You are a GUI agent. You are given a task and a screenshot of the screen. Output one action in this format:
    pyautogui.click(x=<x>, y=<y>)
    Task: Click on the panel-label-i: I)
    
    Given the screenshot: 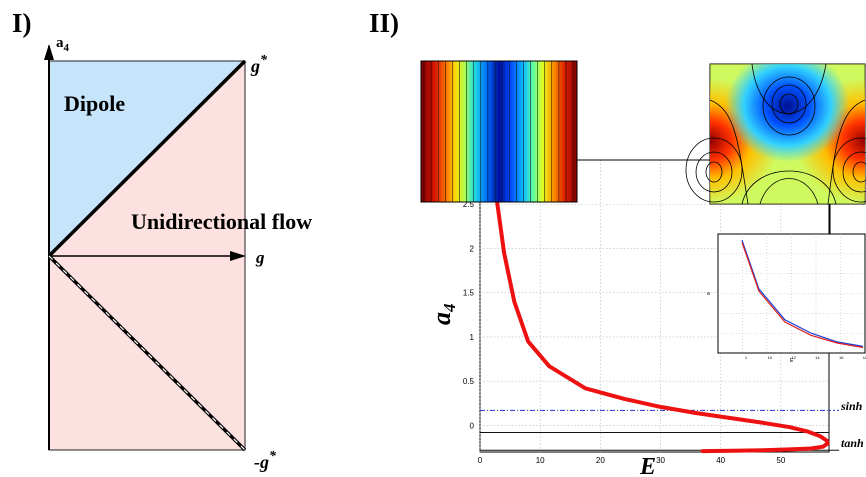 What is the action you would take?
    pyautogui.click(x=22, y=23)
    